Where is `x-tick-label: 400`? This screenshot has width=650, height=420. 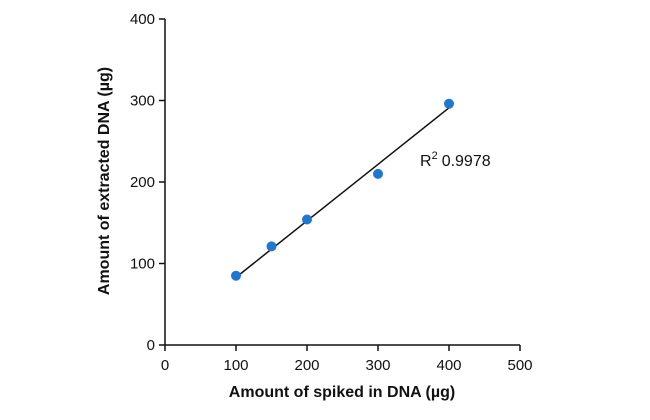
x-tick-label: 400 is located at coordinates (448, 365).